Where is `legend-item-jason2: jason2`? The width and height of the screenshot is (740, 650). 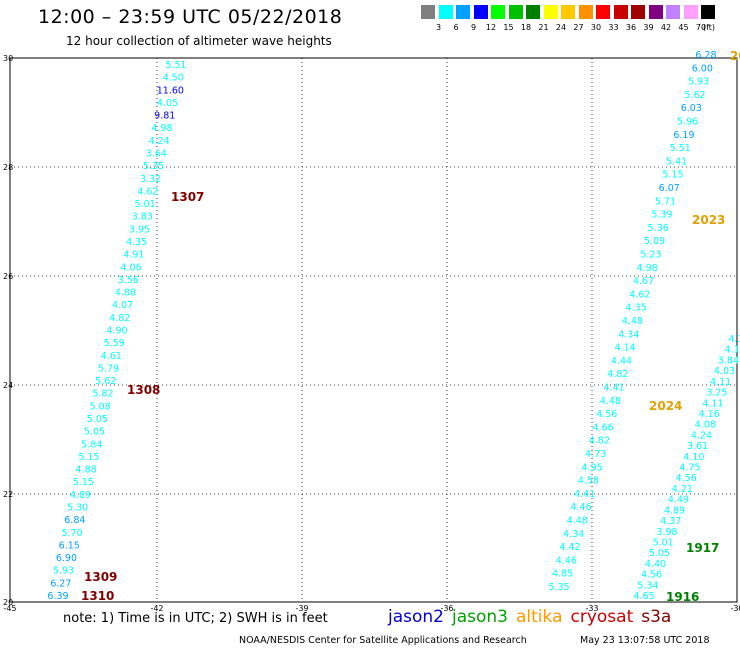 legend-item-jason2: jason2 is located at coordinates (416, 617).